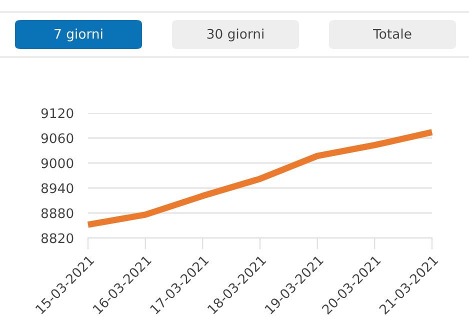 The width and height of the screenshot is (469, 324). I want to click on text: Totale, so click(392, 33).